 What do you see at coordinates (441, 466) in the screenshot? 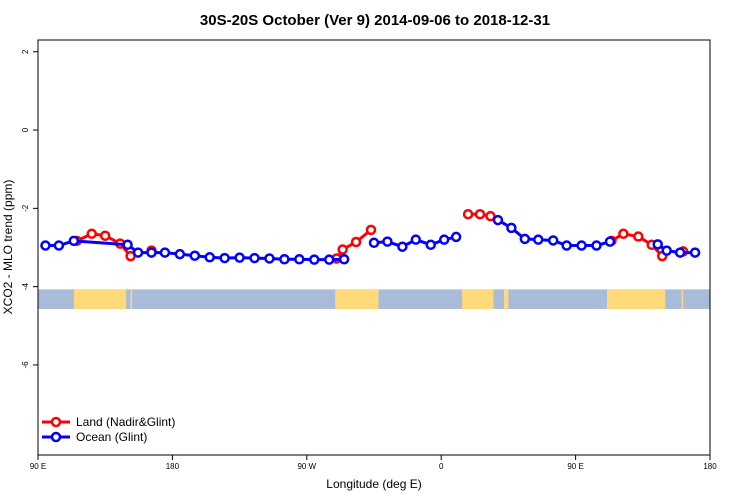
I see `x-tick-label: 0` at bounding box center [441, 466].